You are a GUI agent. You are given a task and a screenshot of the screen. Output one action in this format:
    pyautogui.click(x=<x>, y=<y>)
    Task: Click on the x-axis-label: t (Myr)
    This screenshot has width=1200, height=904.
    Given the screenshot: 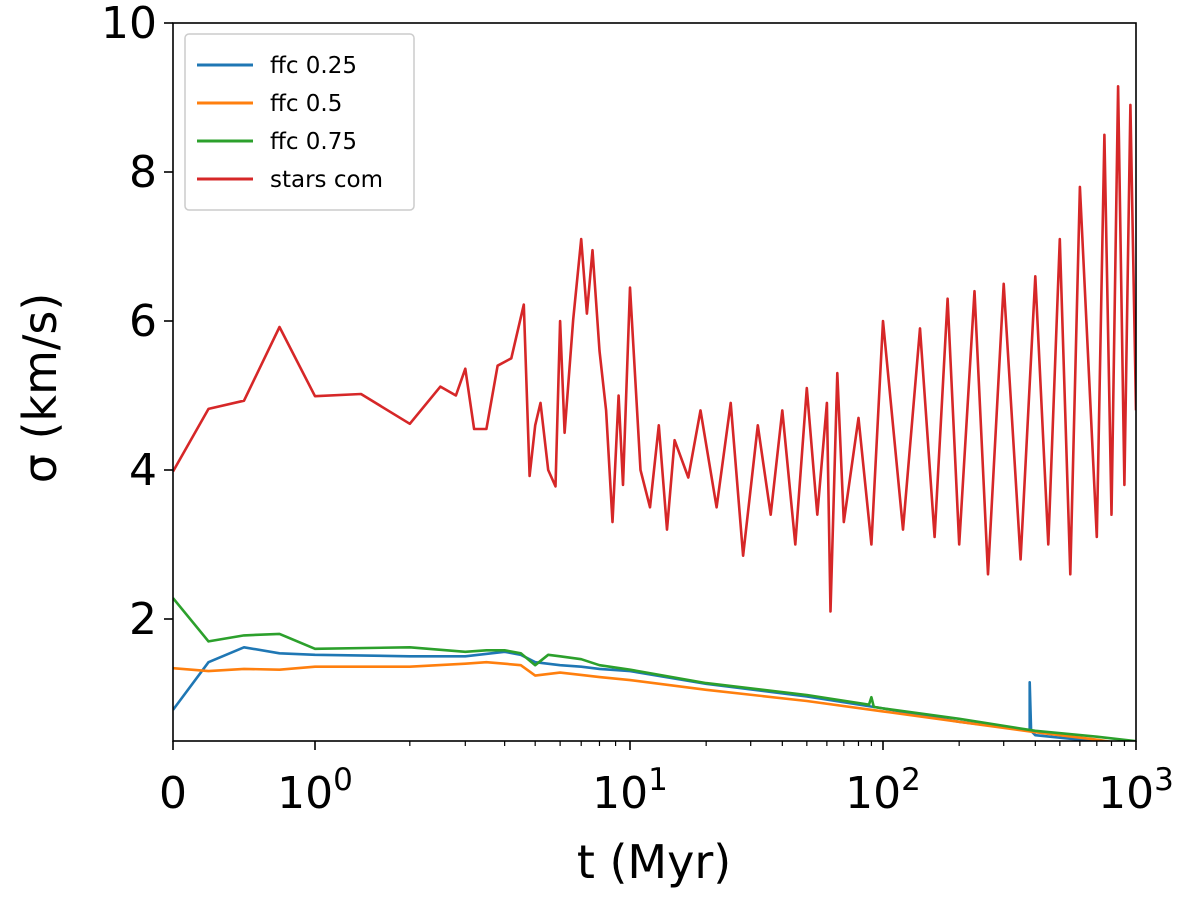 What is the action you would take?
    pyautogui.click(x=654, y=862)
    